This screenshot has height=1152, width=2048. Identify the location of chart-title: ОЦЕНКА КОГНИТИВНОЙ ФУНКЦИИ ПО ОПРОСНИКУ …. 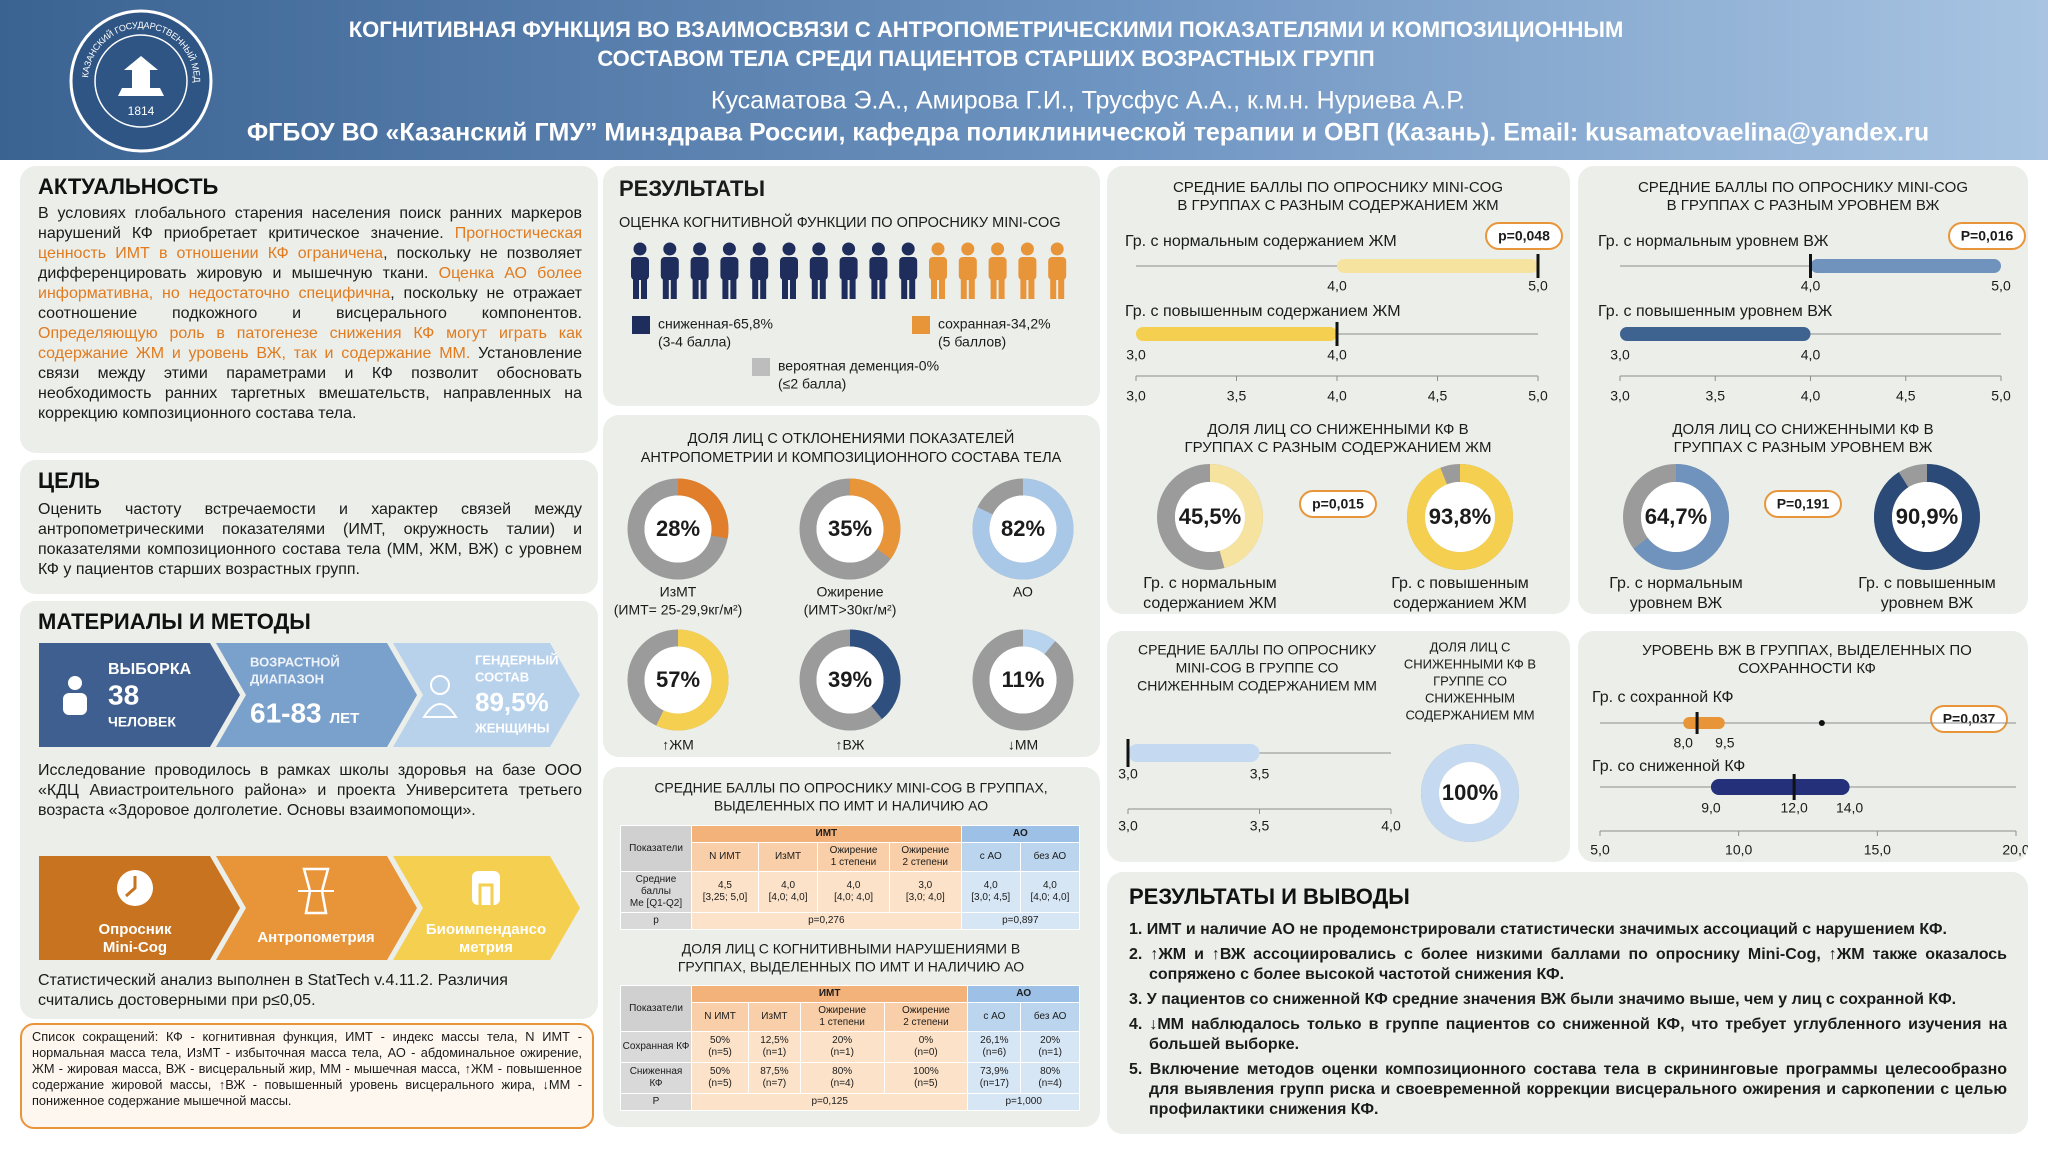
(840, 222).